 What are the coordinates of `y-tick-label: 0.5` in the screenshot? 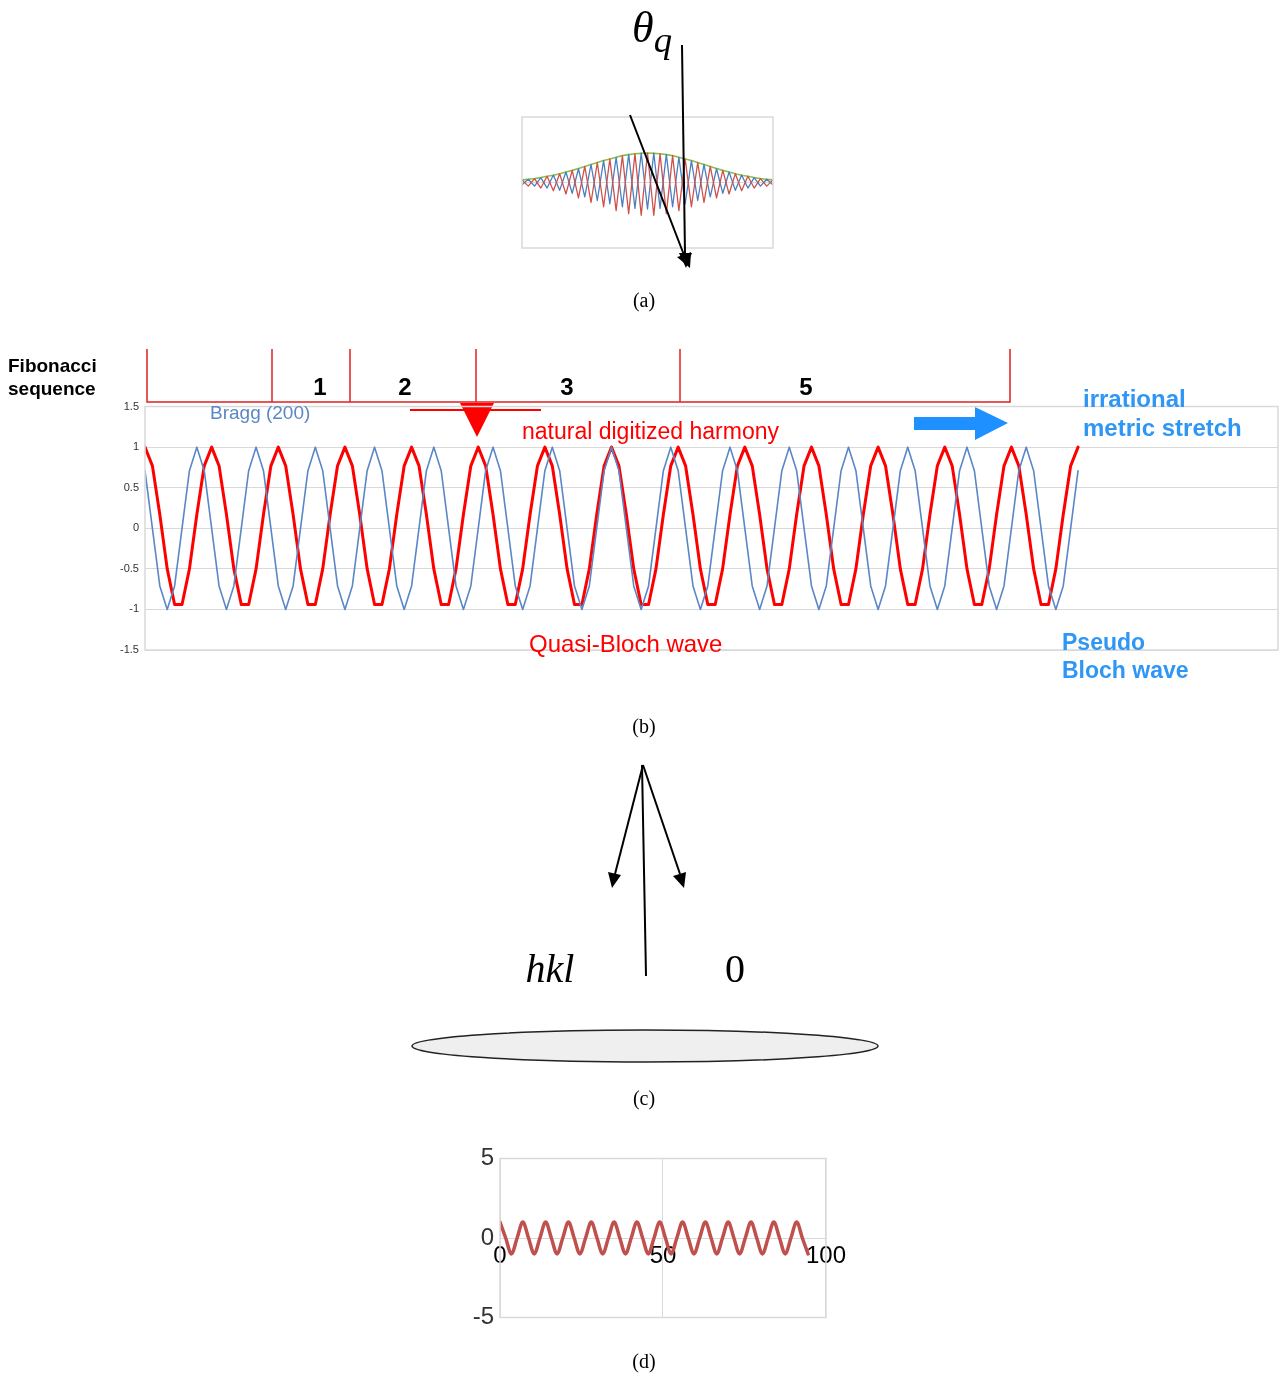 It's located at (131, 486).